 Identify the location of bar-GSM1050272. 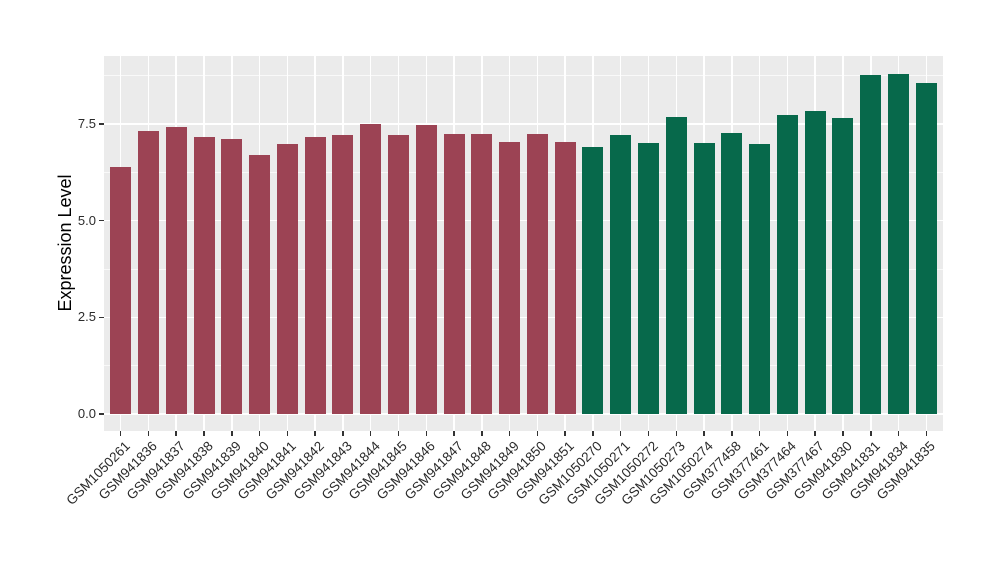
(649, 278).